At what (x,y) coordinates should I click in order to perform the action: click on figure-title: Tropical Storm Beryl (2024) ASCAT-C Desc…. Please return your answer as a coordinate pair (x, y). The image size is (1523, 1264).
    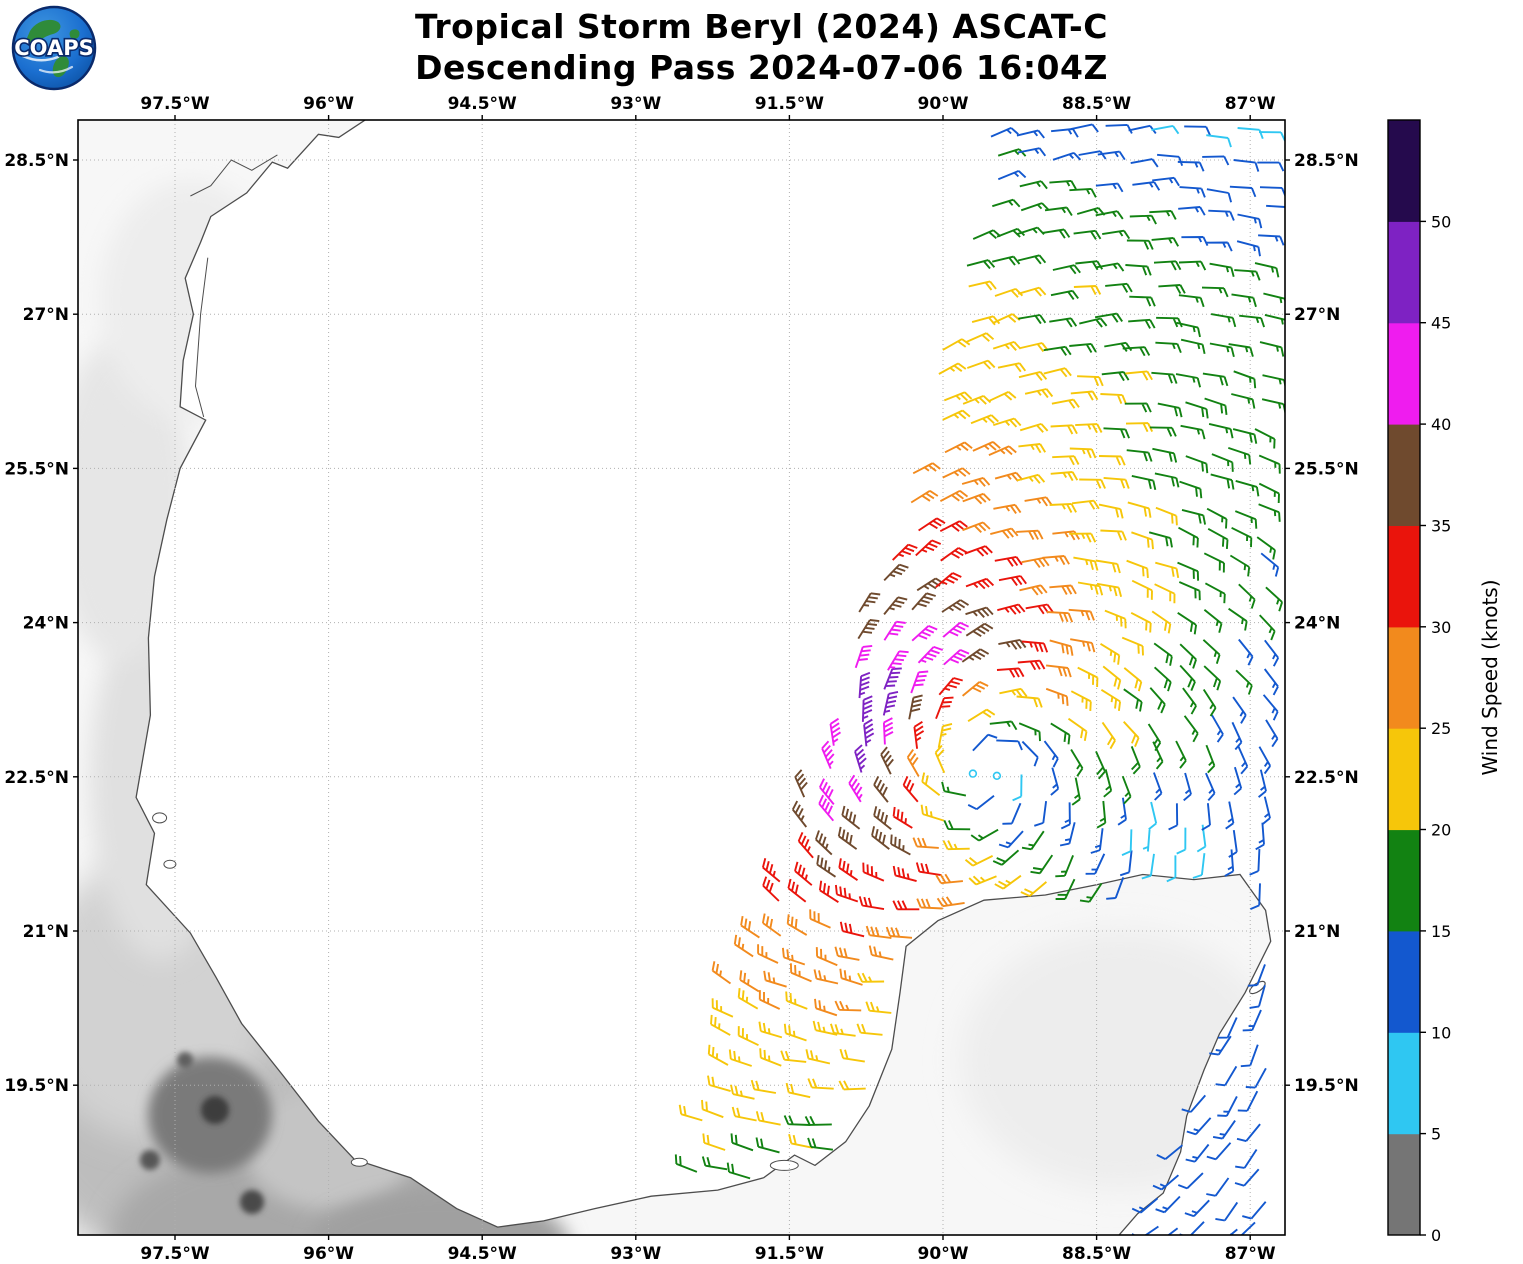
    Looking at the image, I should click on (761, 47).